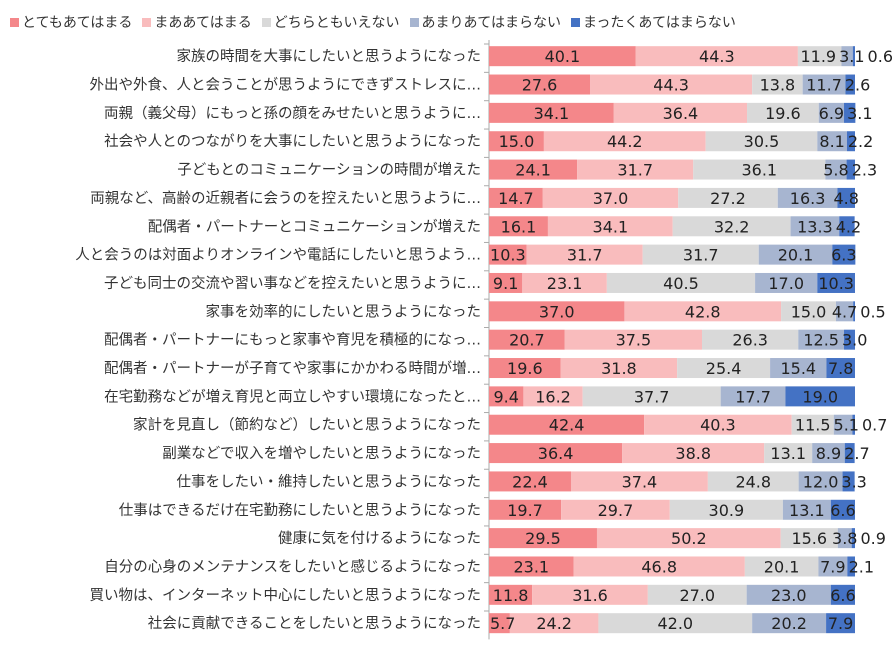 The image size is (895, 652). Describe the element at coordinates (640, 481) in the screenshot. I see `data-label: 37.4` at that location.